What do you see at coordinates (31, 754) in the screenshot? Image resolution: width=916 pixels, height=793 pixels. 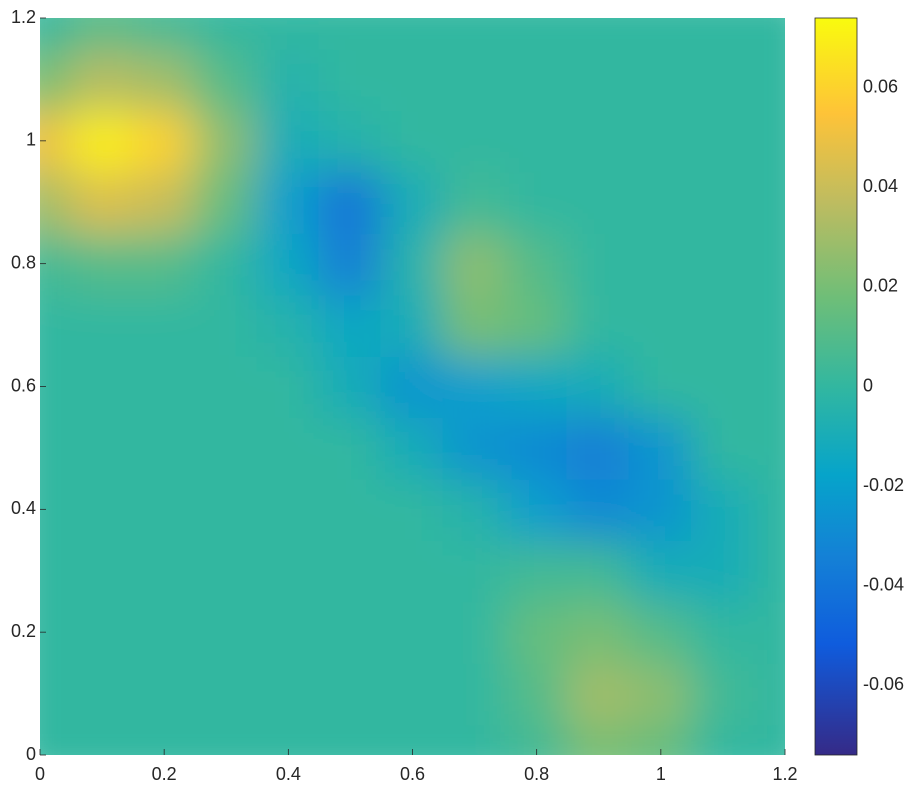 I see `y-tick-label: 0` at bounding box center [31, 754].